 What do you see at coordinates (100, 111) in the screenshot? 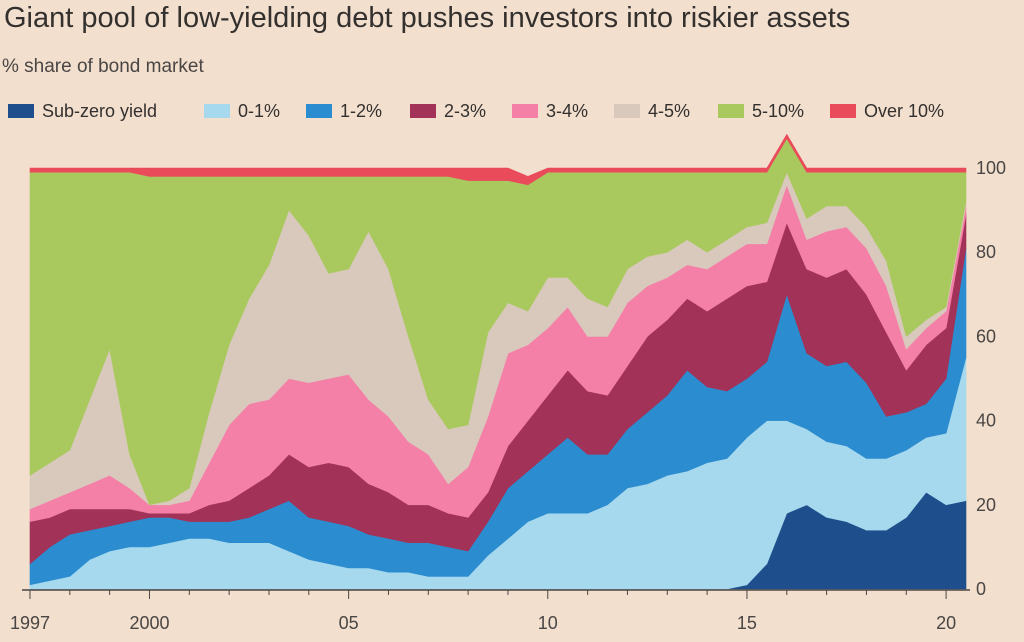
I see `legend-label-sub-zero: Sub-zero yield` at bounding box center [100, 111].